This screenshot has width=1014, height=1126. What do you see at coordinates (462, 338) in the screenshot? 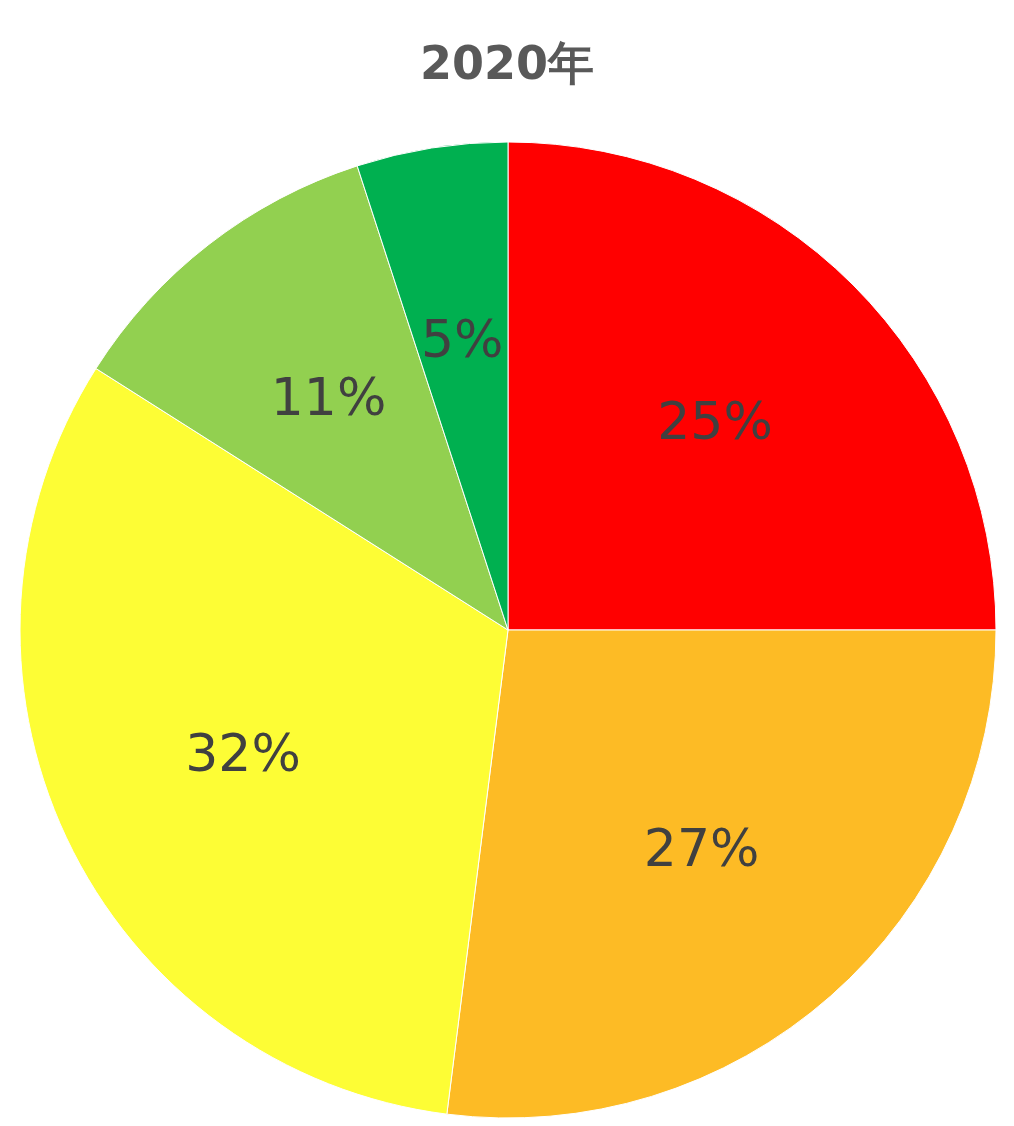
I see `data-label: 5%` at bounding box center [462, 338].